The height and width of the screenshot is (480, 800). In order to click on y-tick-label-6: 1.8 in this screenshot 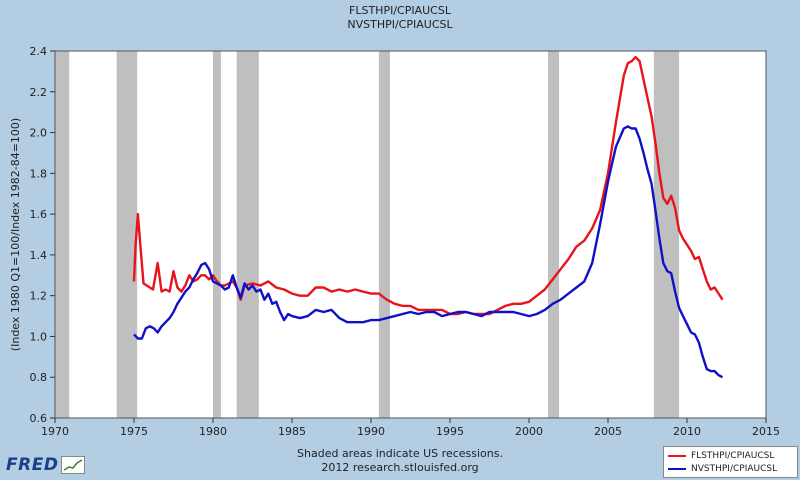, I will do `click(39, 173)`.